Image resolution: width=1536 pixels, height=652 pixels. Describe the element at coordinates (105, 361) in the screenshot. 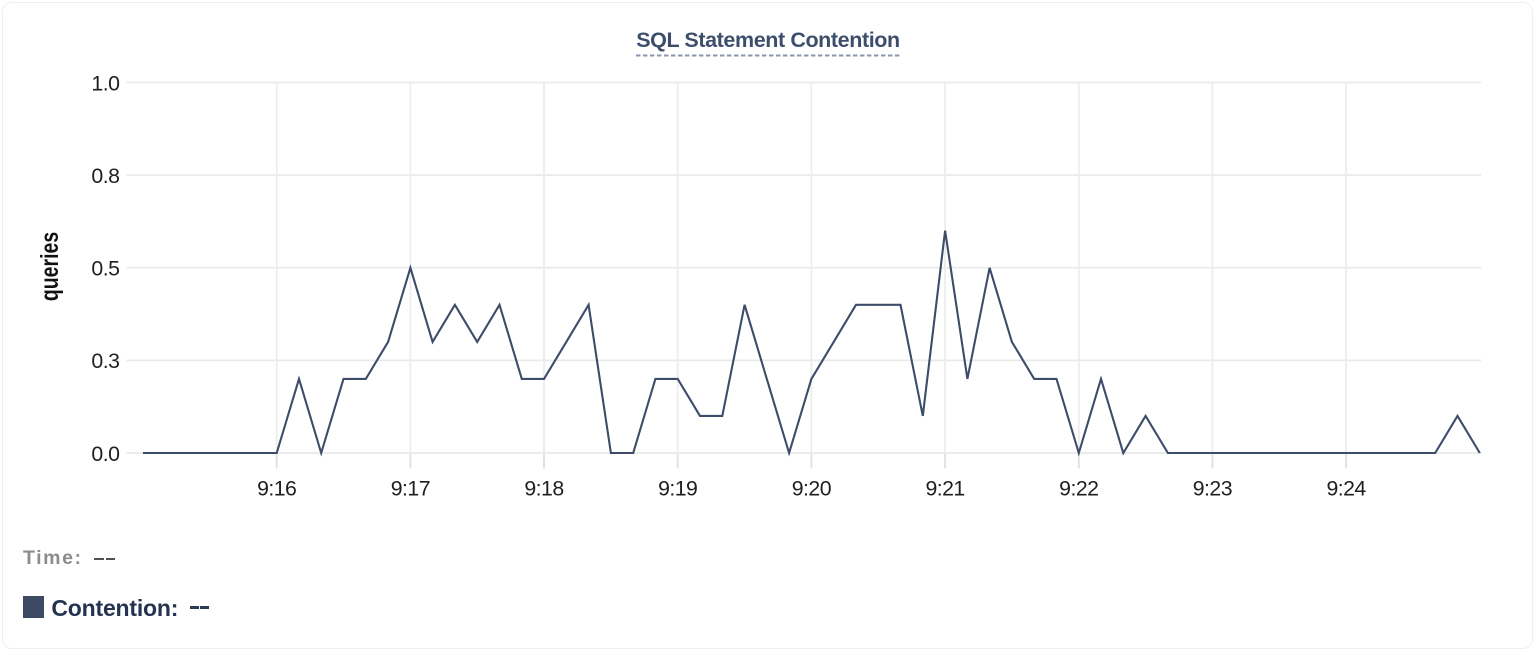

I see `svg-text: 0.3` at that location.